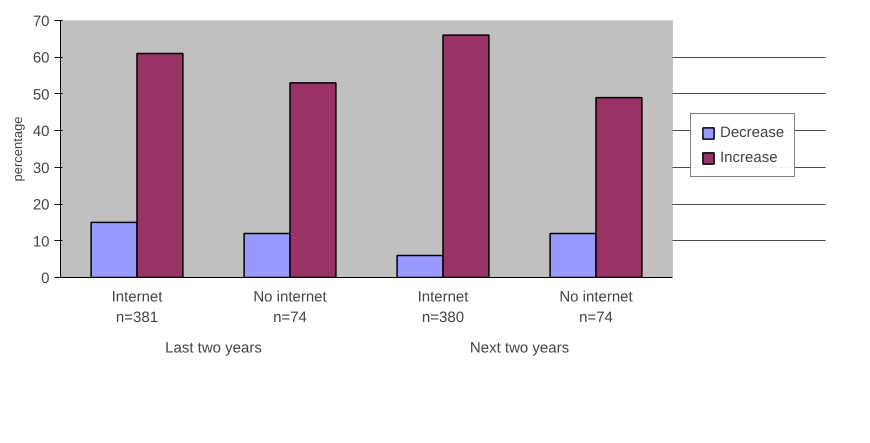  What do you see at coordinates (41, 168) in the screenshot?
I see `y-tick-label: 30` at bounding box center [41, 168].